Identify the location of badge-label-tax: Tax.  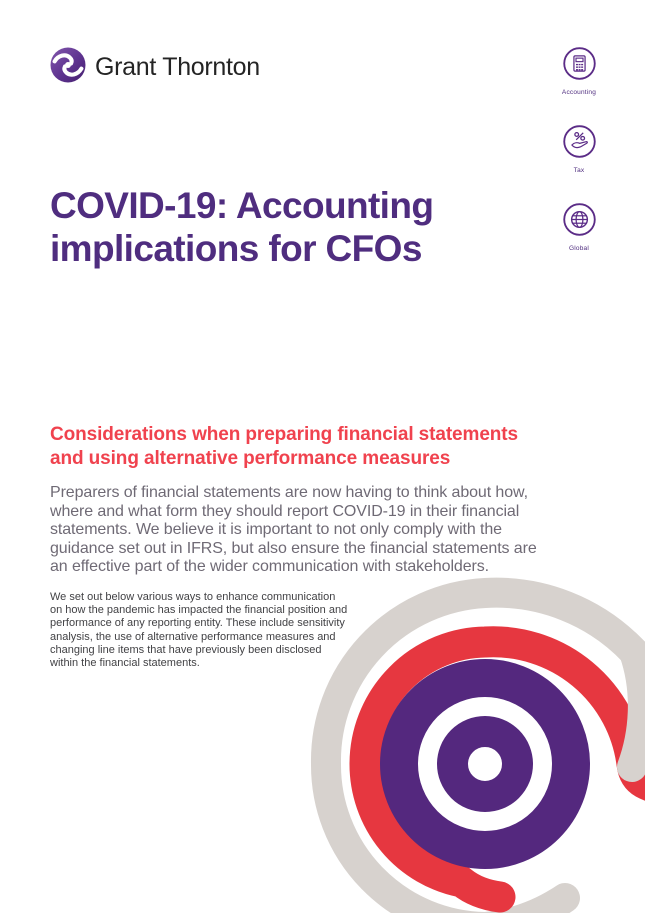
(579, 170).